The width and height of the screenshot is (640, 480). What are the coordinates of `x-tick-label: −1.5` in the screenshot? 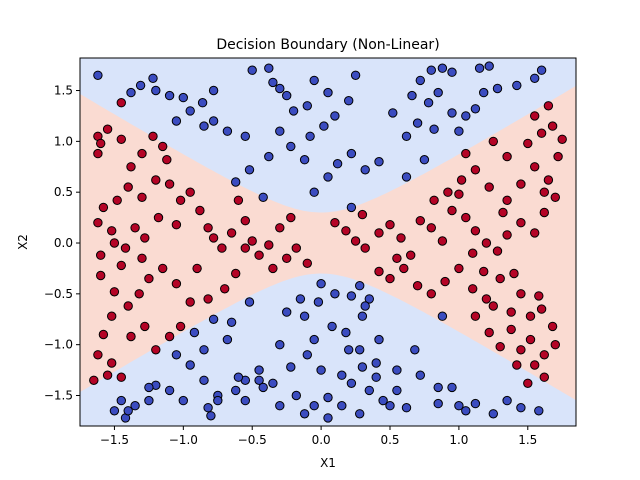 It's located at (114, 440).